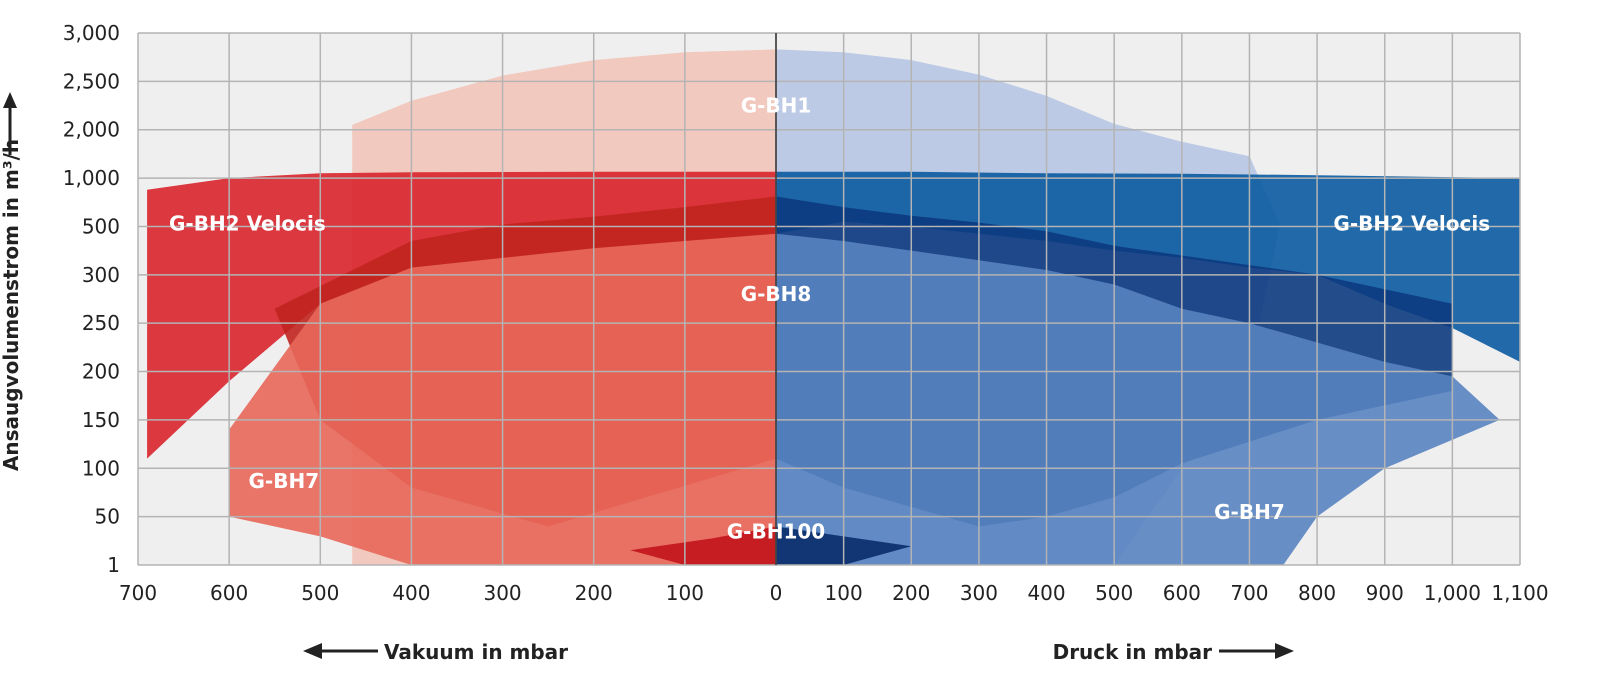  I want to click on y-tick-label: 200, so click(101, 372).